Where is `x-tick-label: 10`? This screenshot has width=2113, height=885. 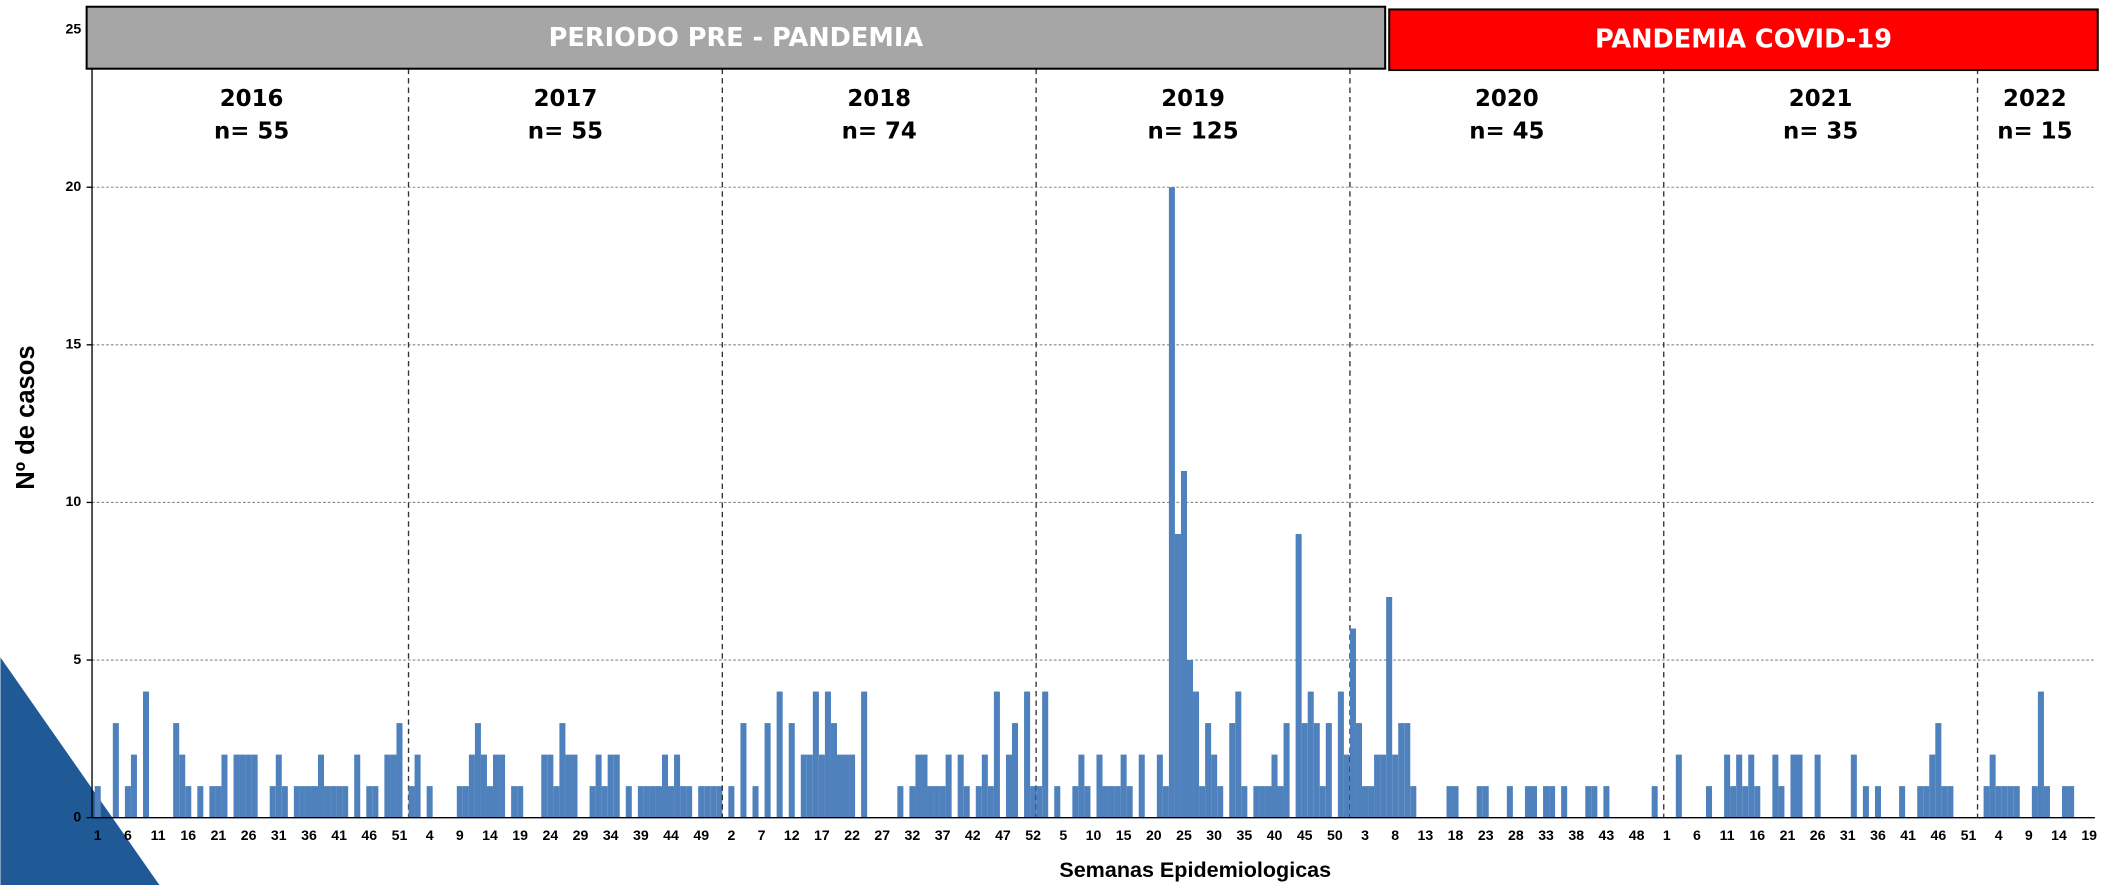 x-tick-label: 10 is located at coordinates (1094, 835).